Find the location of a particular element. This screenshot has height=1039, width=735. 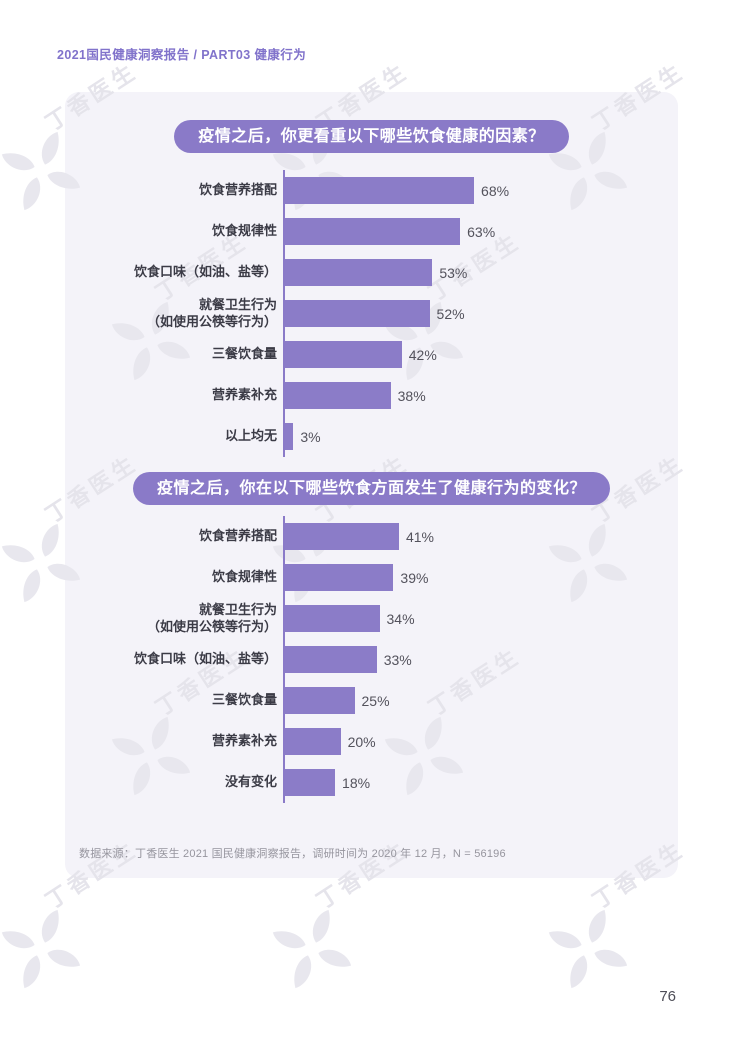

value-label: 39% is located at coordinates (414, 577).